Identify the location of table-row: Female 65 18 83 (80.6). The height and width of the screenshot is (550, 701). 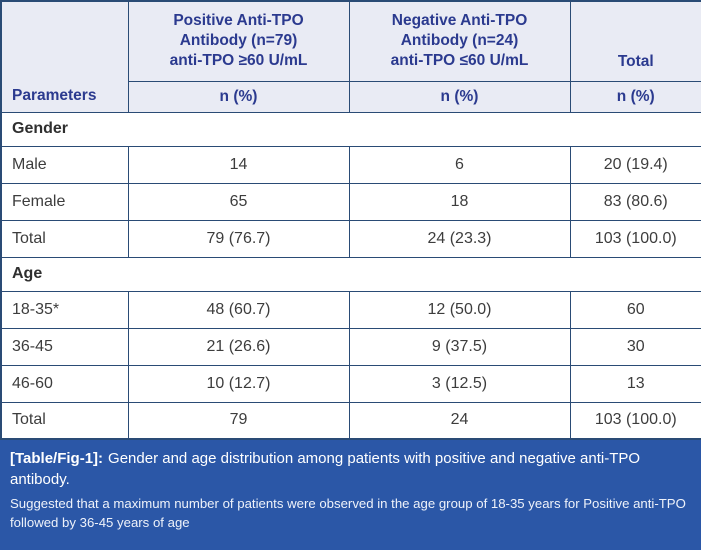
(350, 201).